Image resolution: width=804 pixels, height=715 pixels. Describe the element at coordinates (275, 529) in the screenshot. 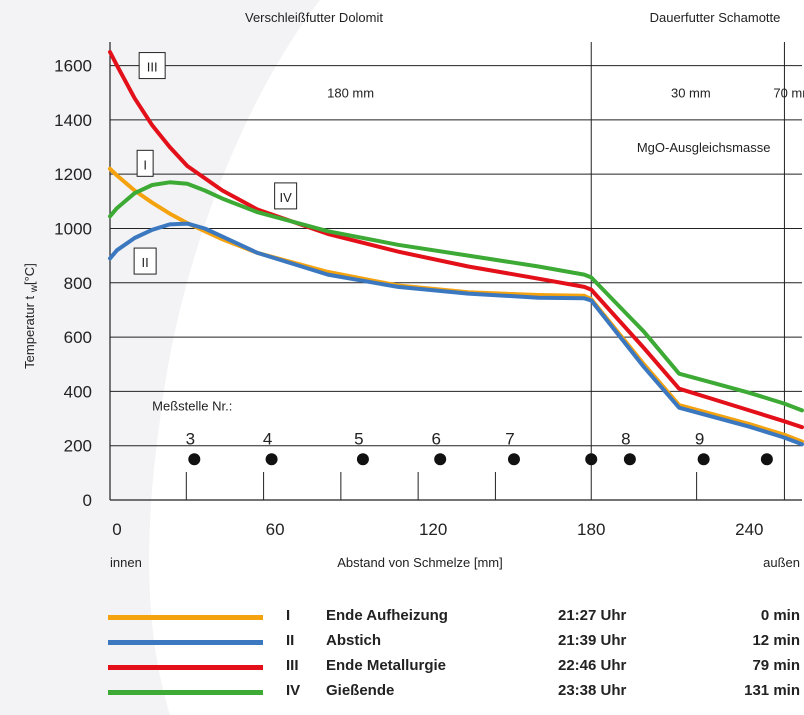

I see `x-tick-label: 60` at that location.